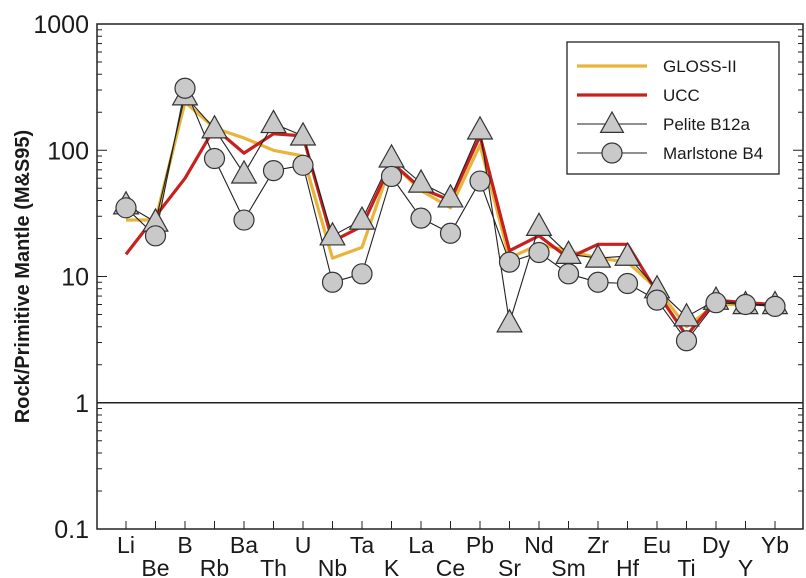  Describe the element at coordinates (184, 545) in the screenshot. I see `x-tick-label: B` at that location.